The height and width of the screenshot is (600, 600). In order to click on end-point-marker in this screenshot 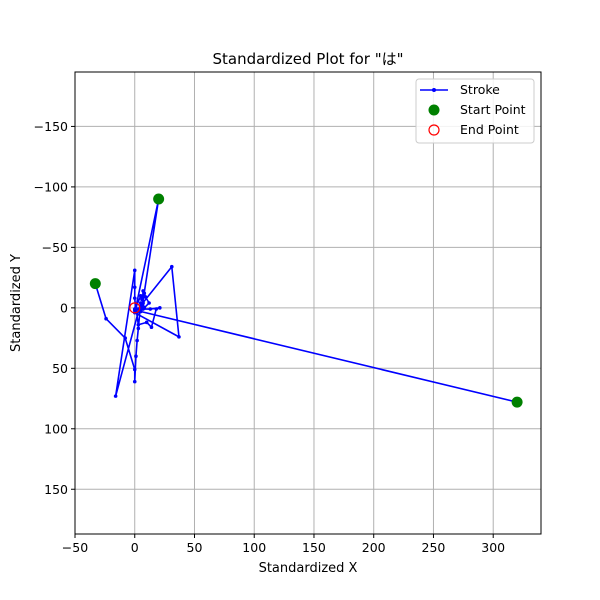, I will do `click(135, 308)`.